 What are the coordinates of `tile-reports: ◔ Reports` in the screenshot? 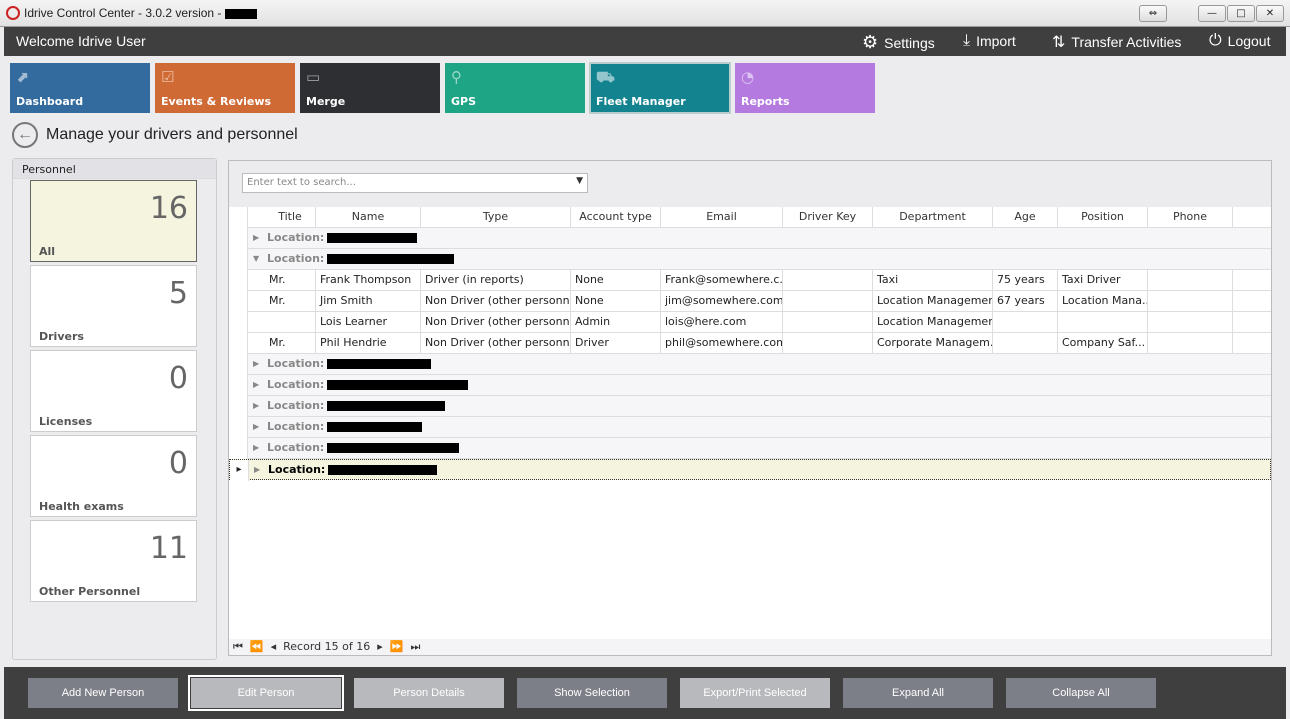 It's located at (805, 88).